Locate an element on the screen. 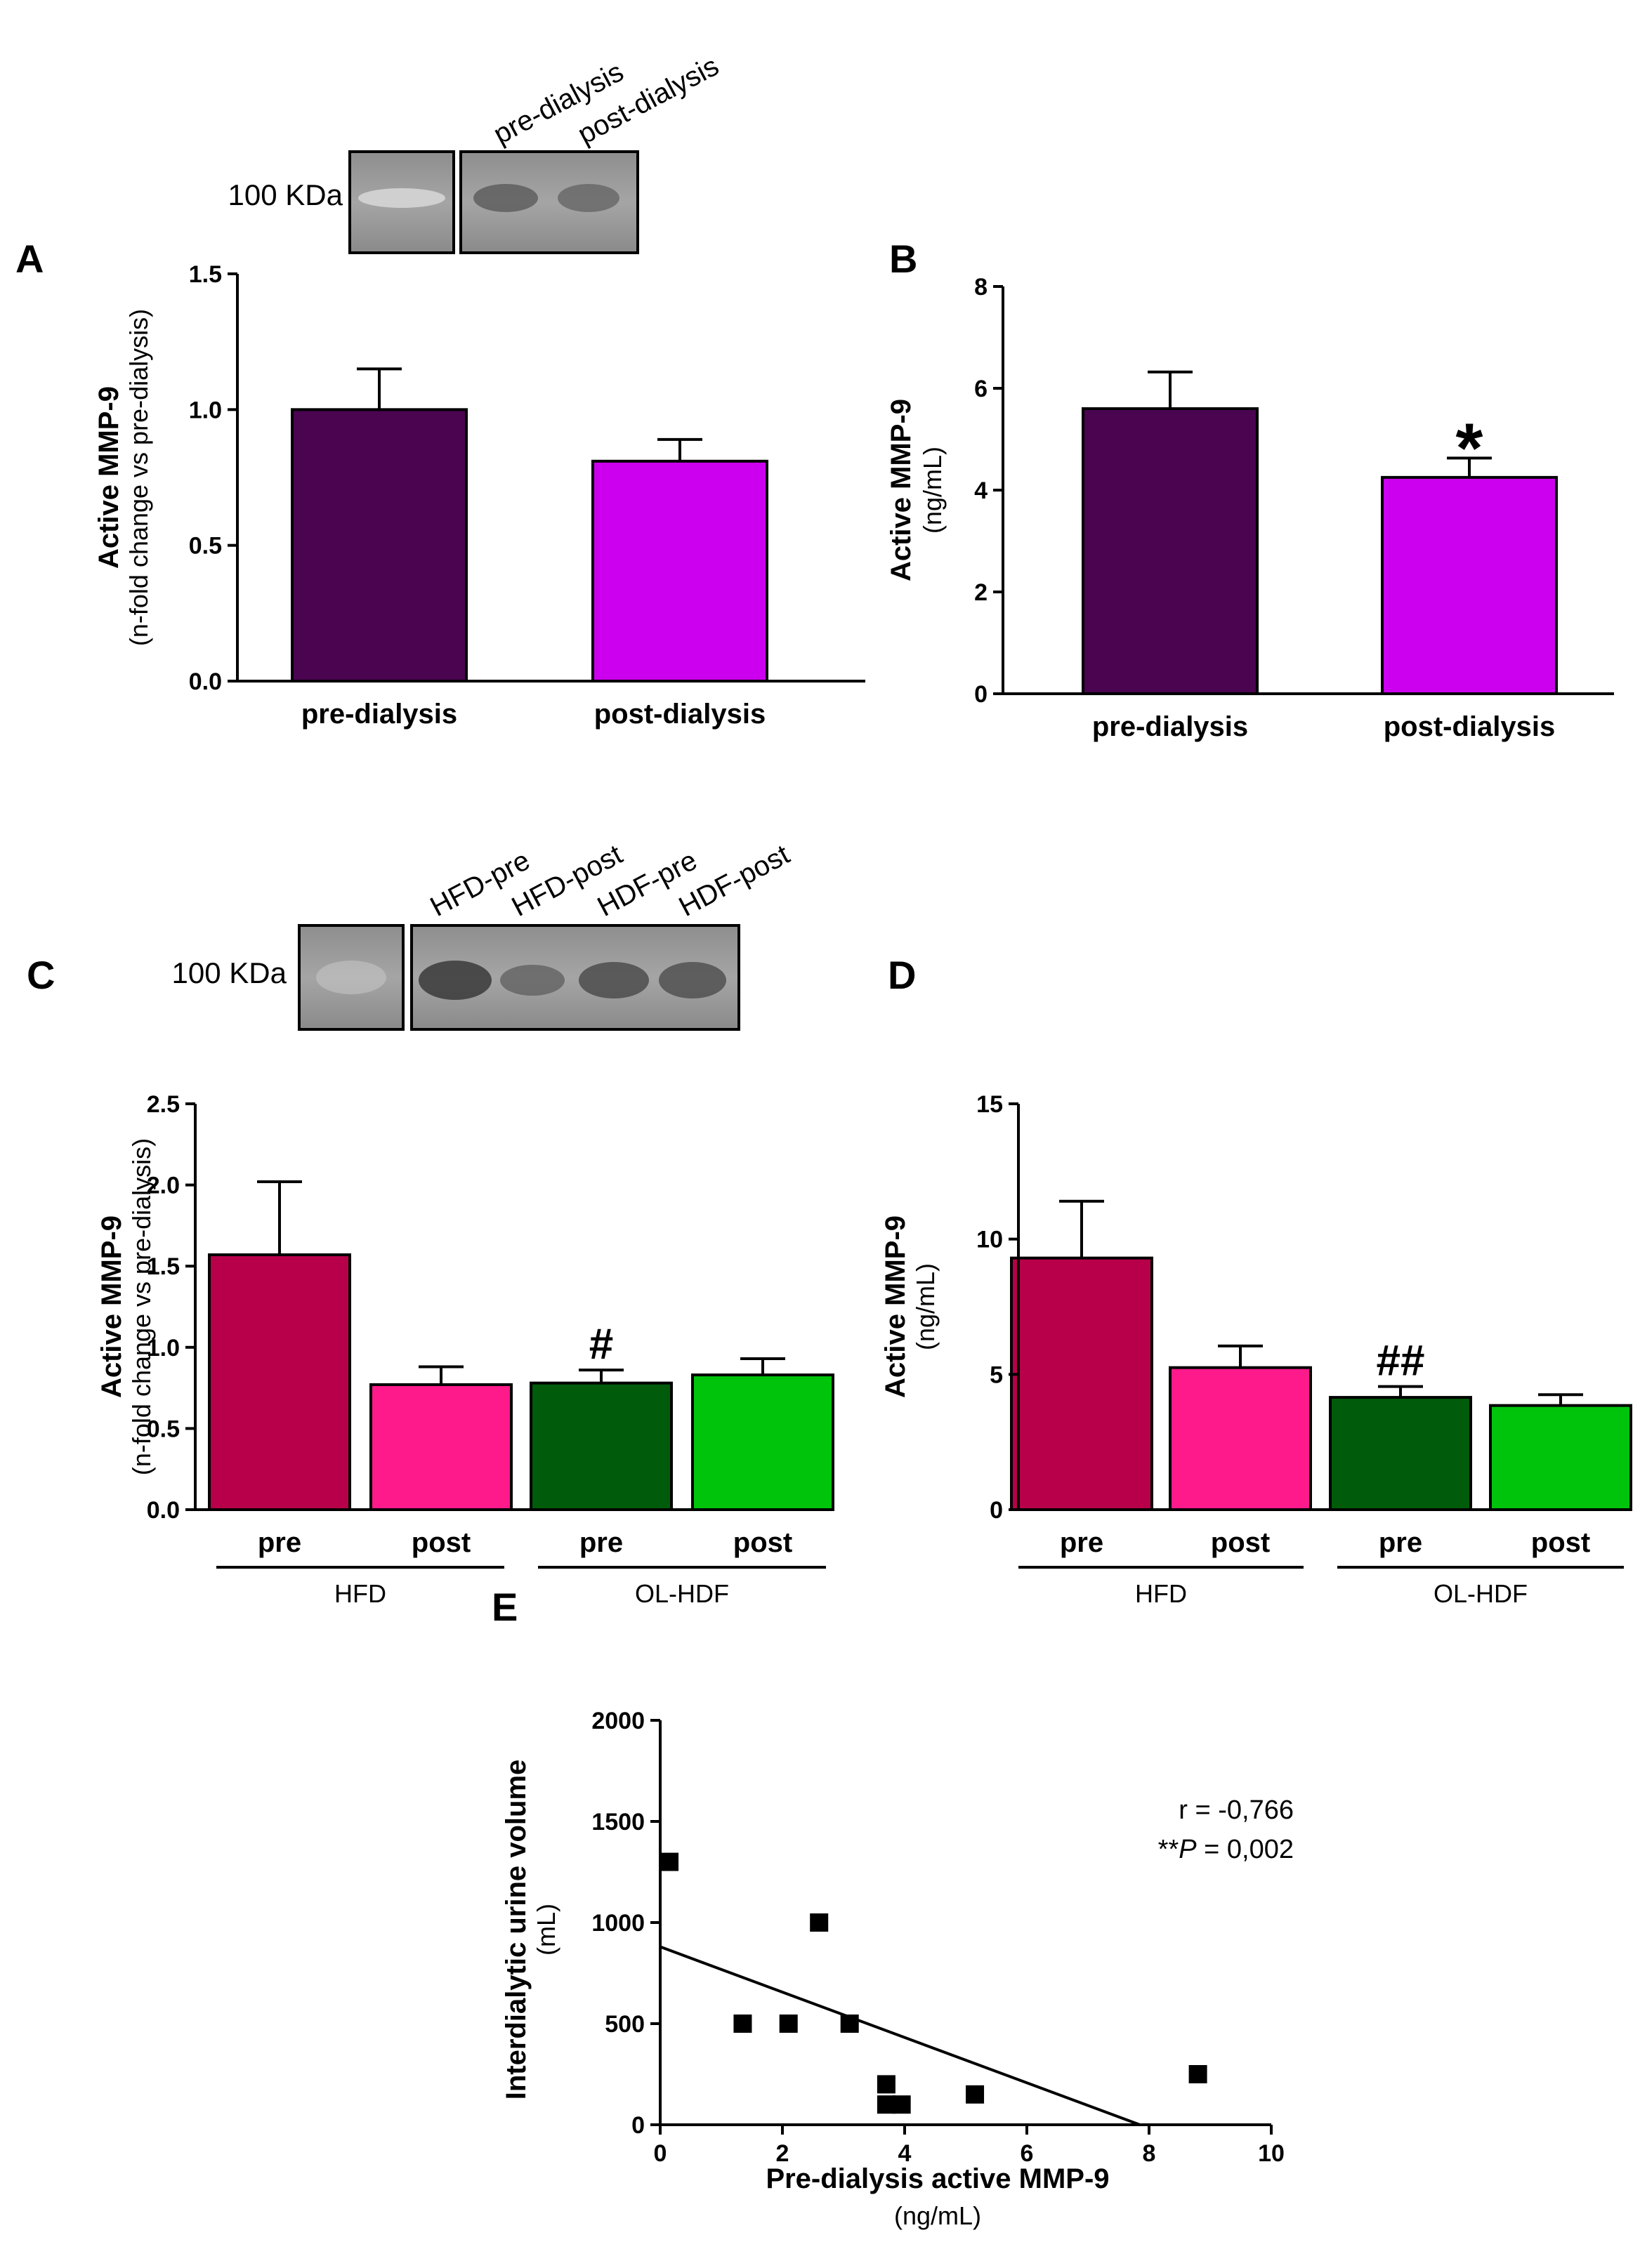 Image resolution: width=1640 pixels, height=2268 pixels. x-axis-title: Pre-dialysis active MMP-9 is located at coordinates (937, 2178).